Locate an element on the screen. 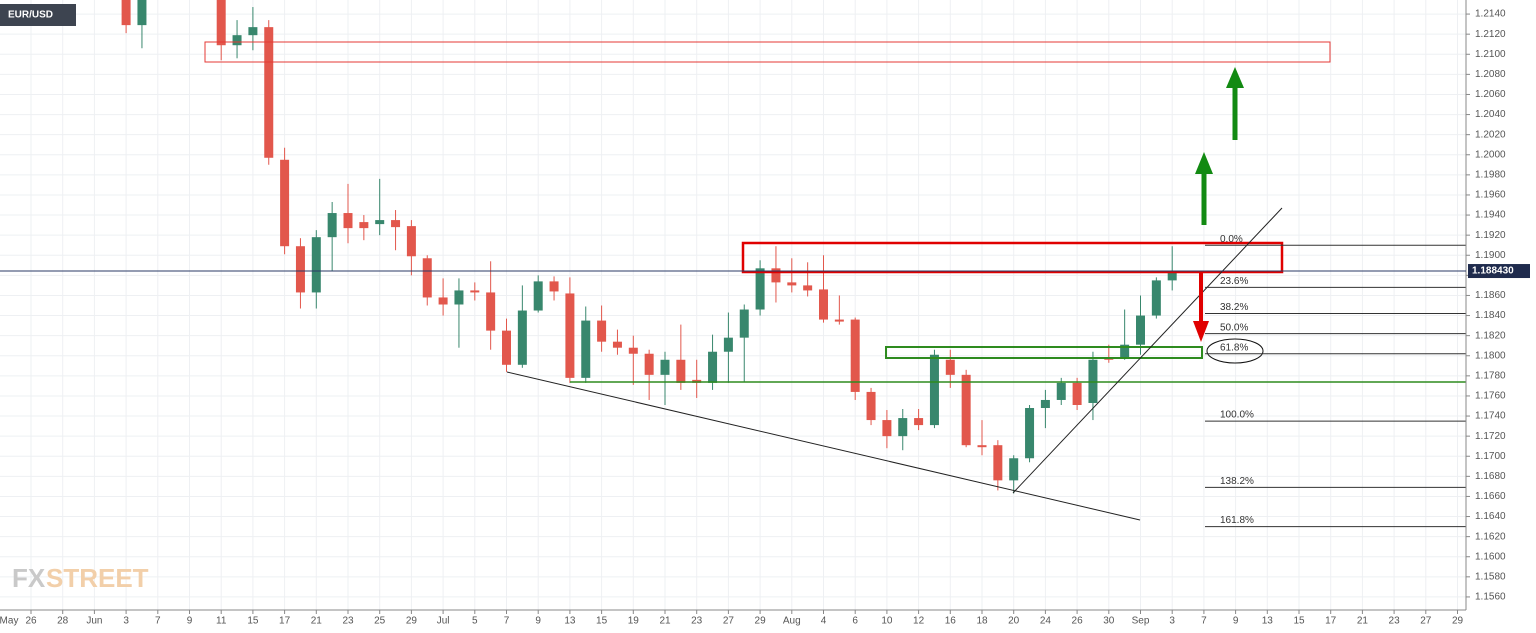 This screenshot has height=633, width=1536. y-tick-label: 1.1760 is located at coordinates (1490, 396).